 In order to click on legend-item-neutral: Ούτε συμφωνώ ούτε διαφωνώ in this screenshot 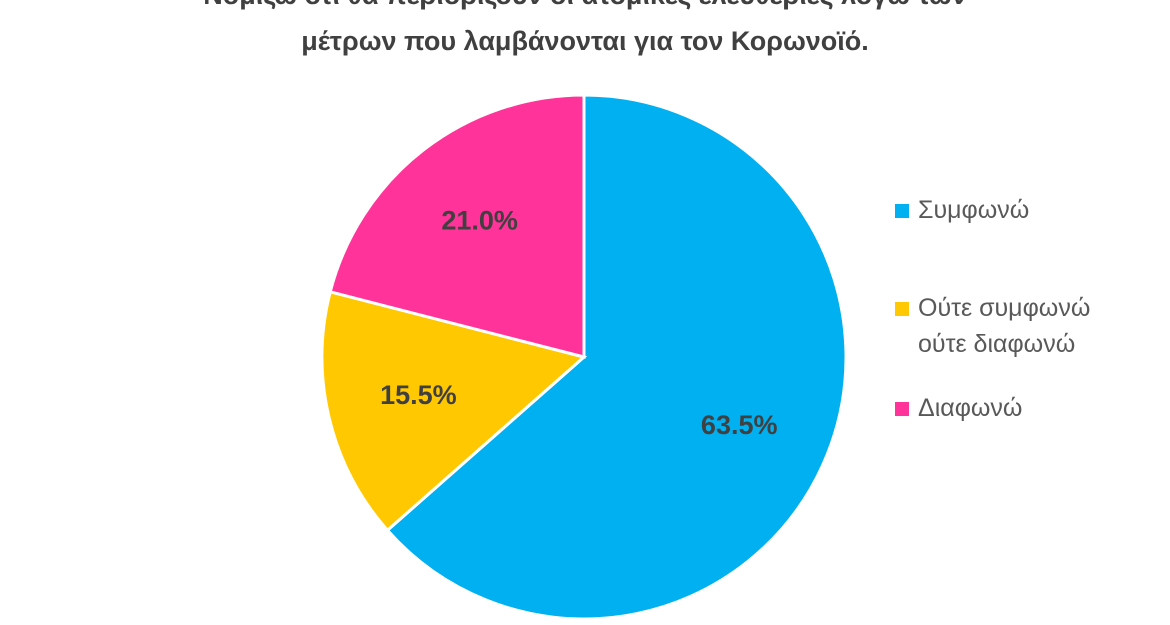, I will do `click(1016, 326)`.